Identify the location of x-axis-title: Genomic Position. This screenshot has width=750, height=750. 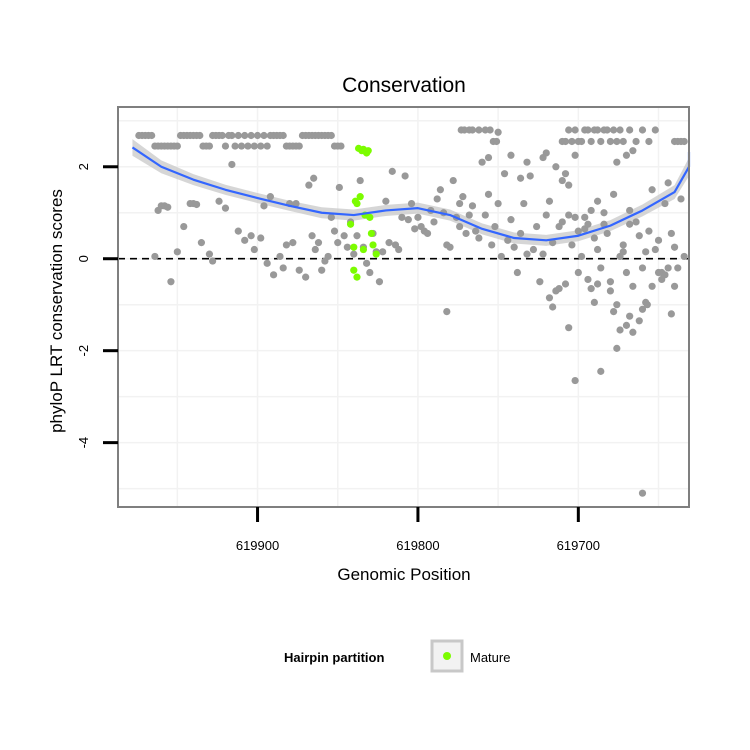
(403, 574).